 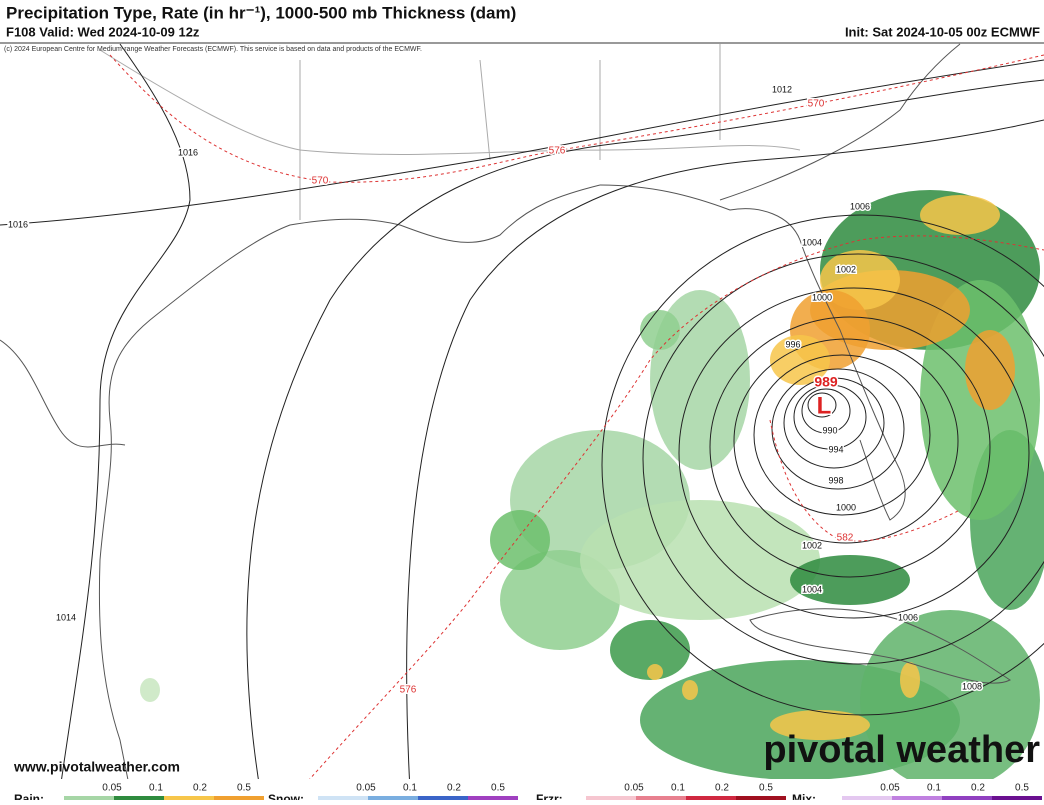 What do you see at coordinates (901, 750) in the screenshot?
I see `logo: pivotal weather` at bounding box center [901, 750].